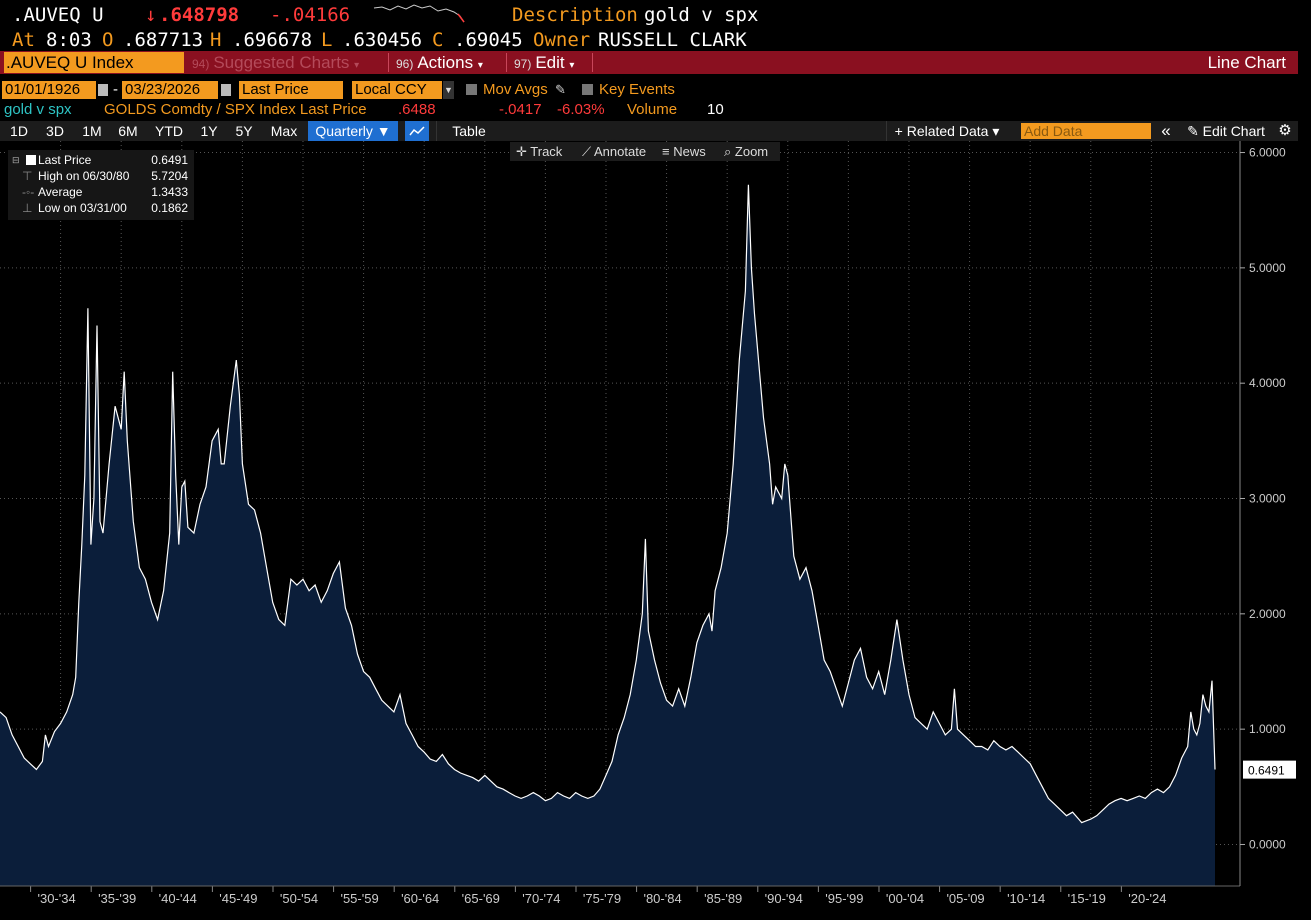 The width and height of the screenshot is (1311, 920). Describe the element at coordinates (128, 131) in the screenshot. I see `range-6m: 6M` at that location.